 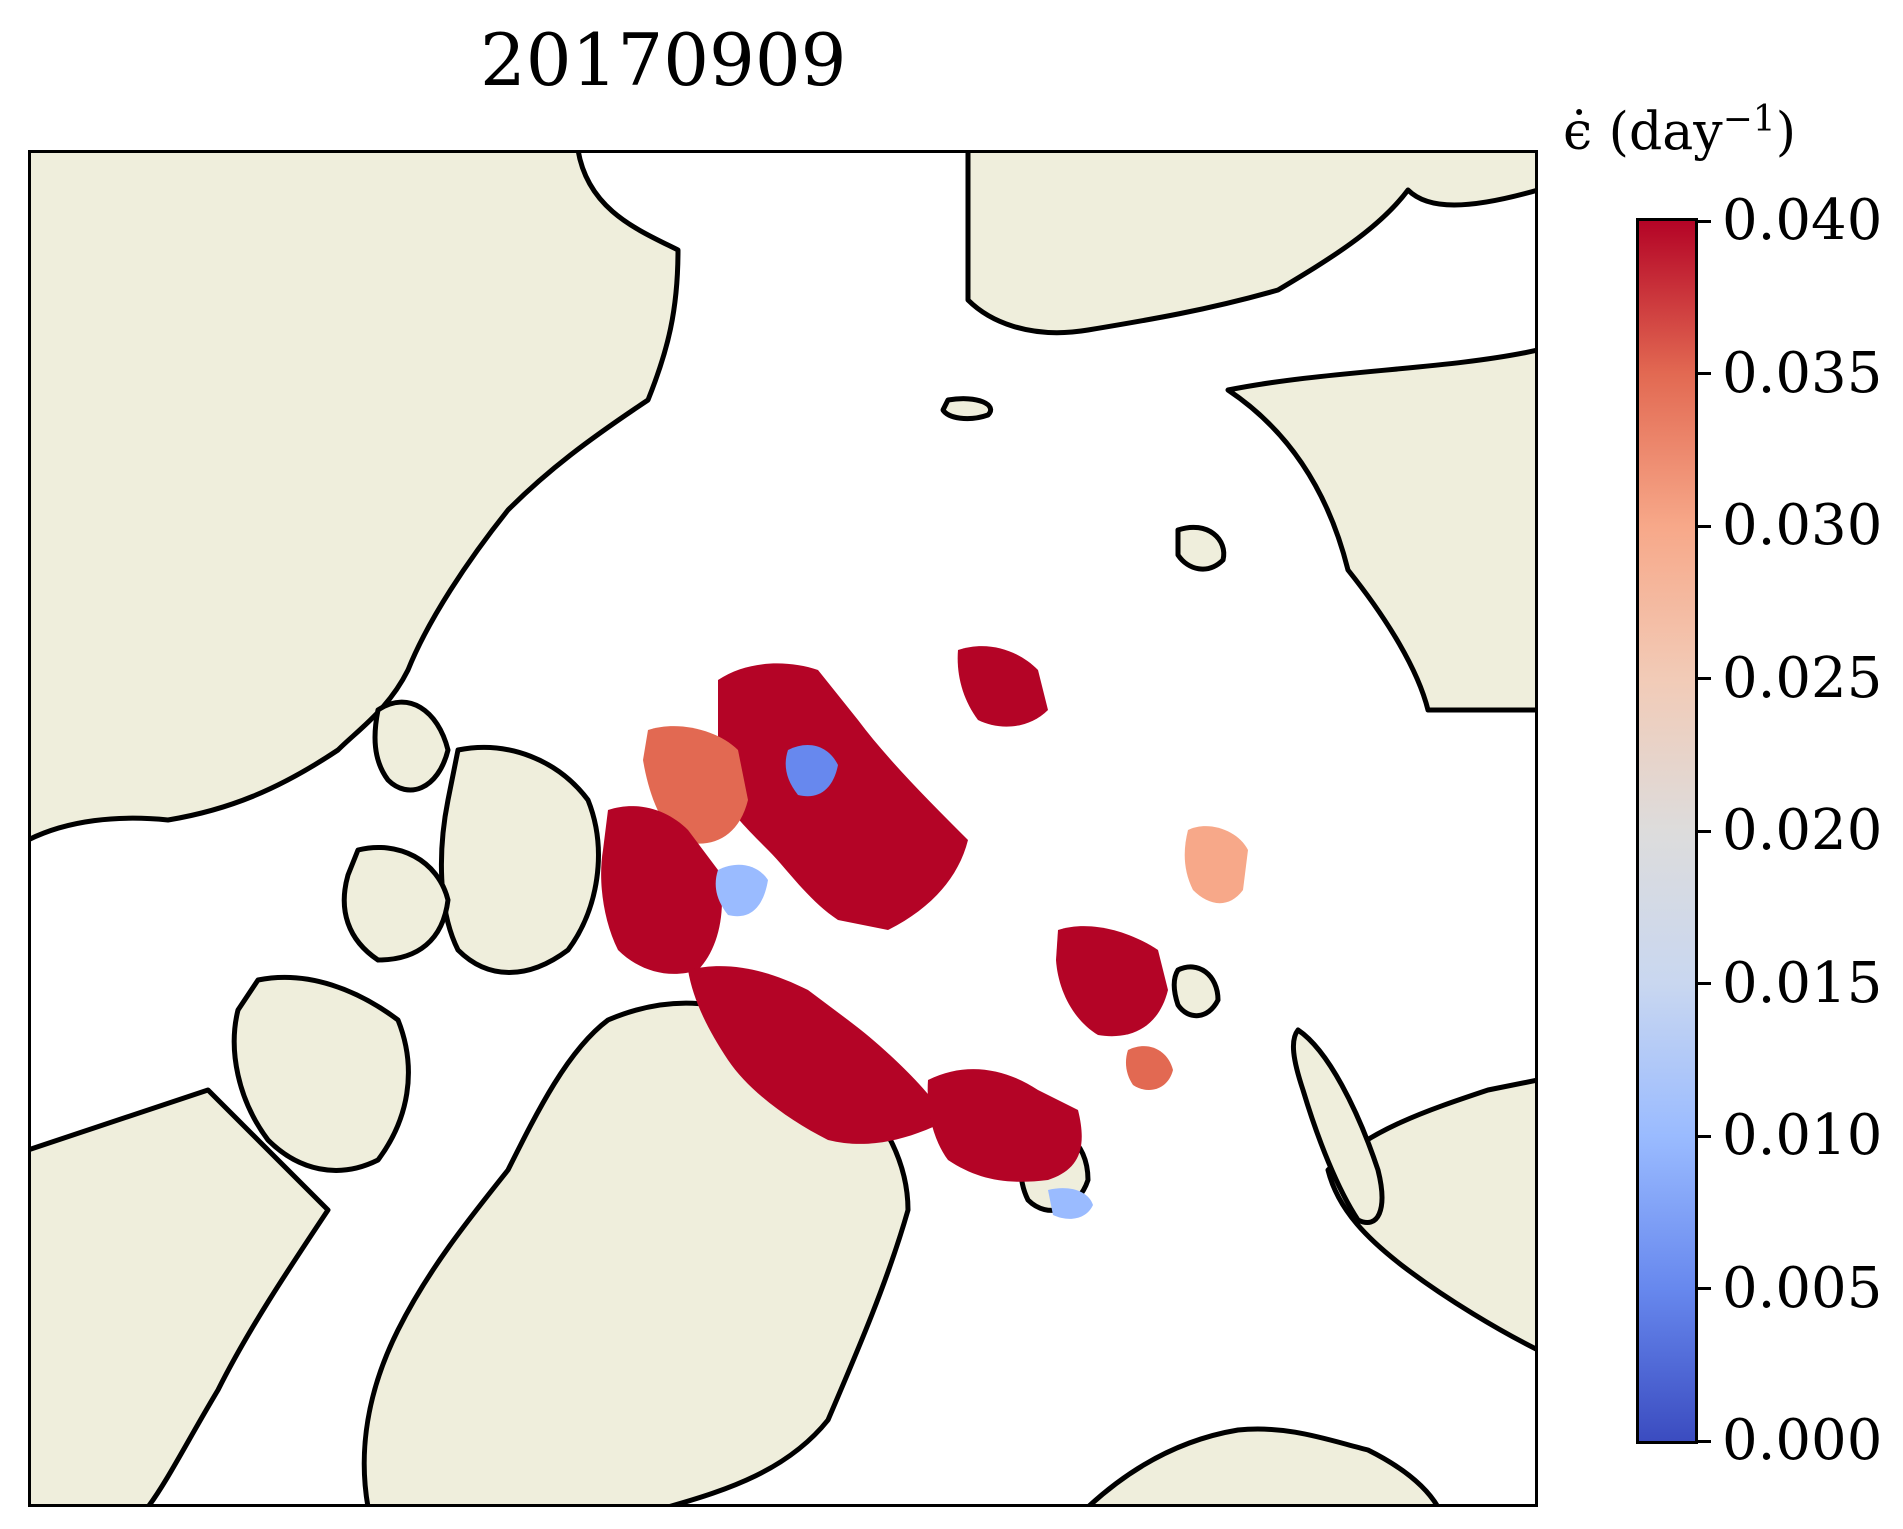 I want to click on colorbar-tick-label: 0.030, so click(x=1802, y=525).